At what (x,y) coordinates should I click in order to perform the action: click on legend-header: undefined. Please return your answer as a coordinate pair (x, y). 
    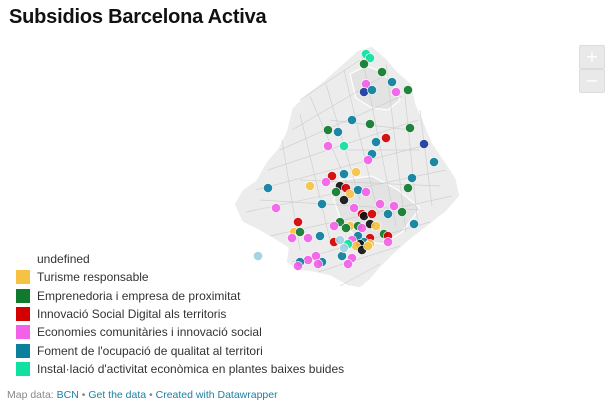
    Looking at the image, I should click on (63, 259).